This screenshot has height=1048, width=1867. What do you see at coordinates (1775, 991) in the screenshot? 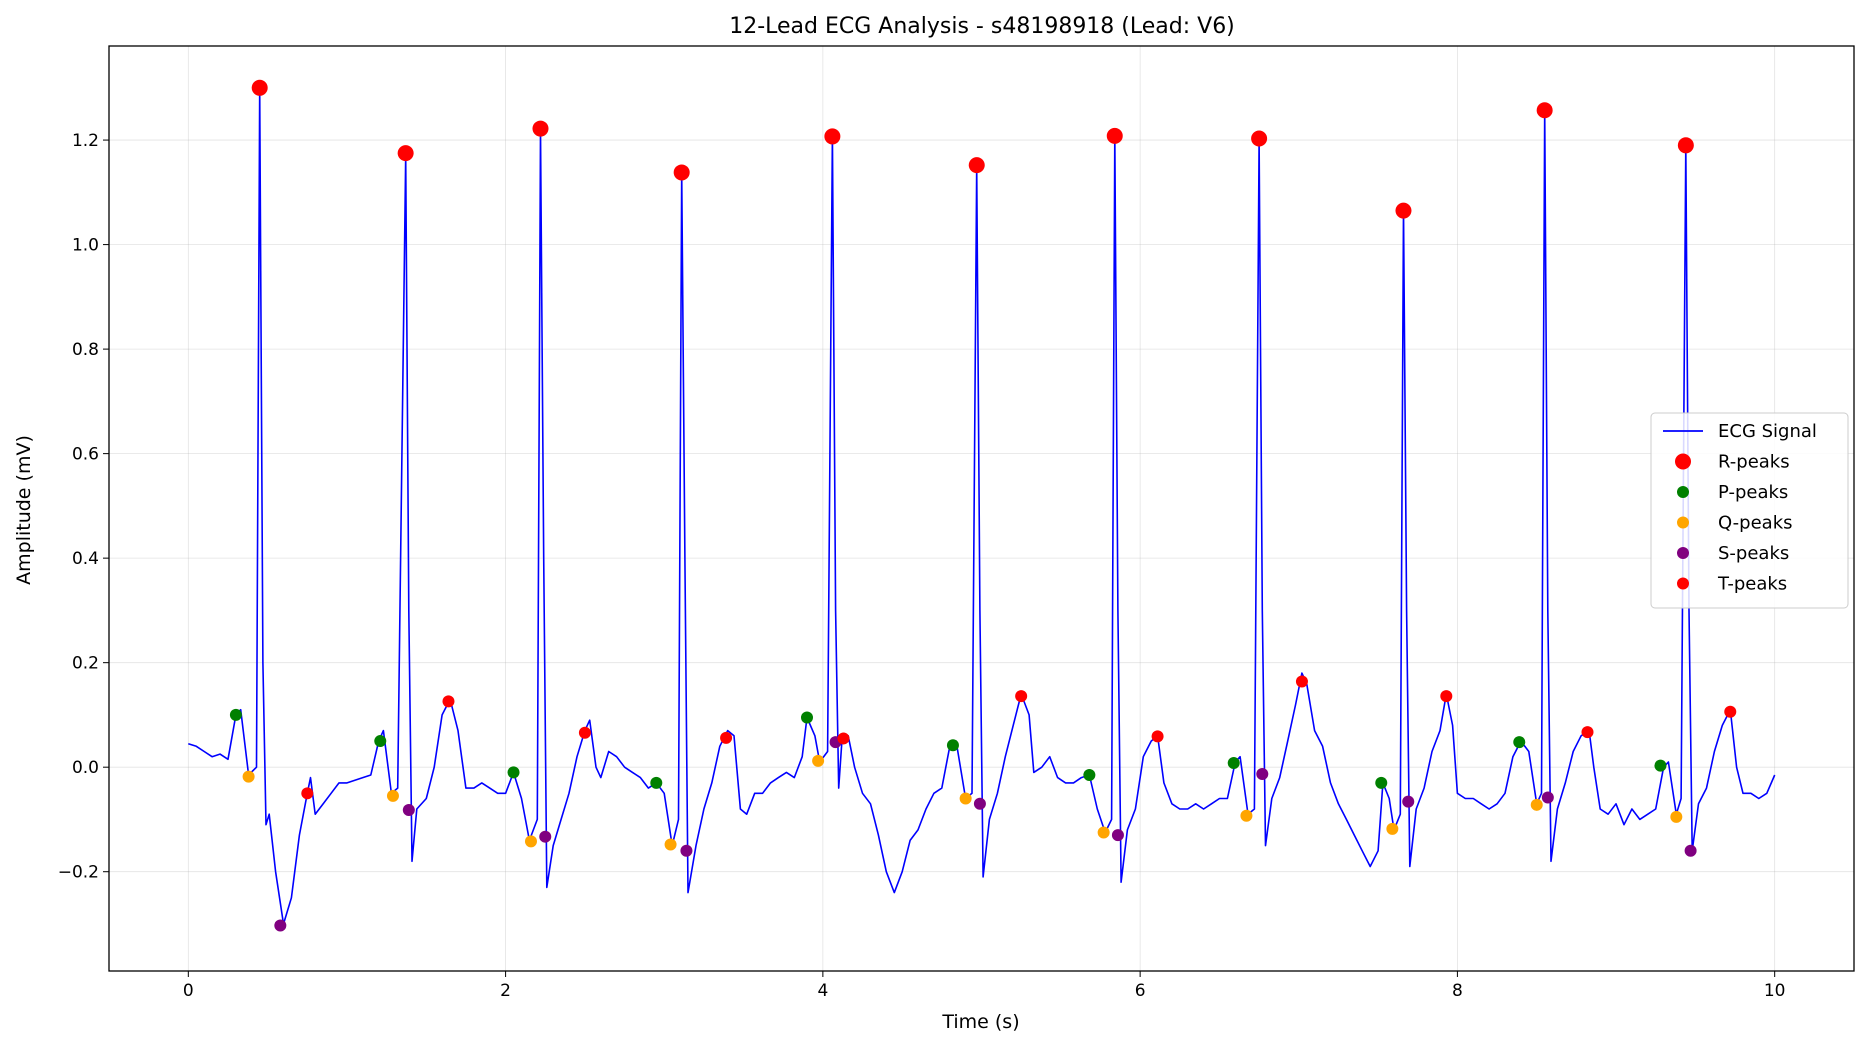
I see `x-tick-label: 10` at bounding box center [1775, 991].